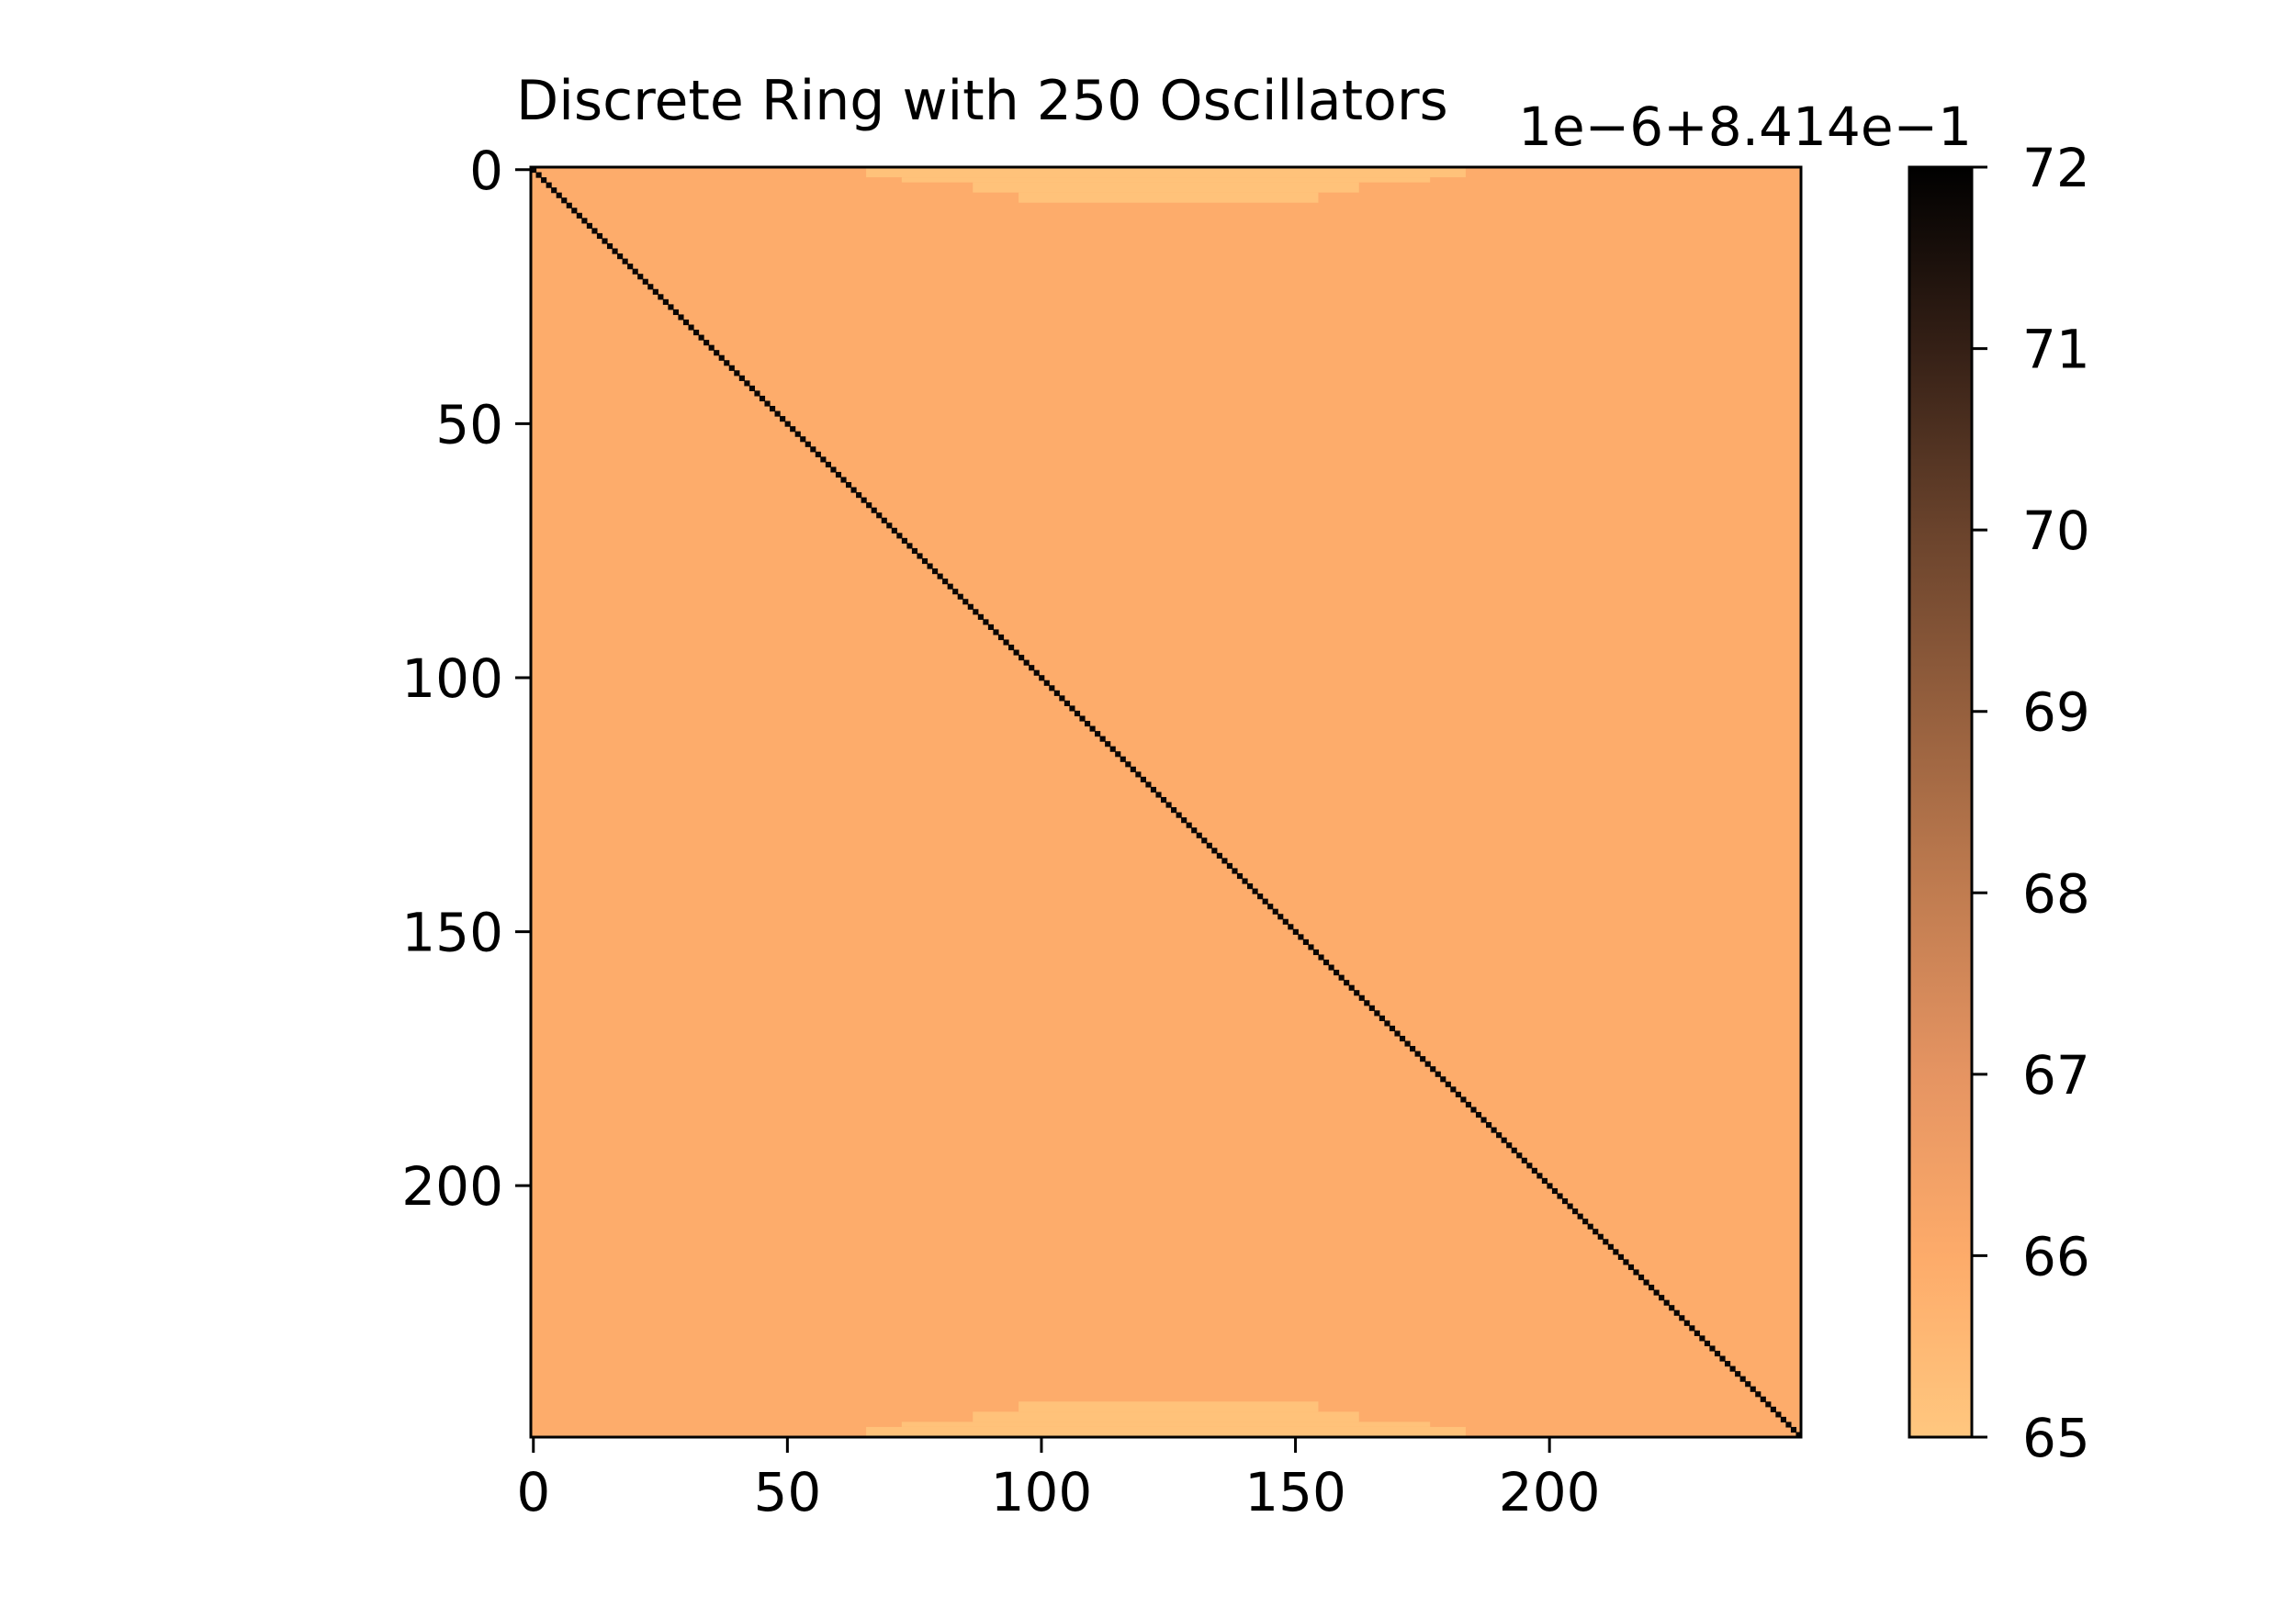 The height and width of the screenshot is (1607, 2296). Describe the element at coordinates (2031, 803) in the screenshot. I see `colorbar-ticks: 65 66 67 68 69 70 71 72` at that location.